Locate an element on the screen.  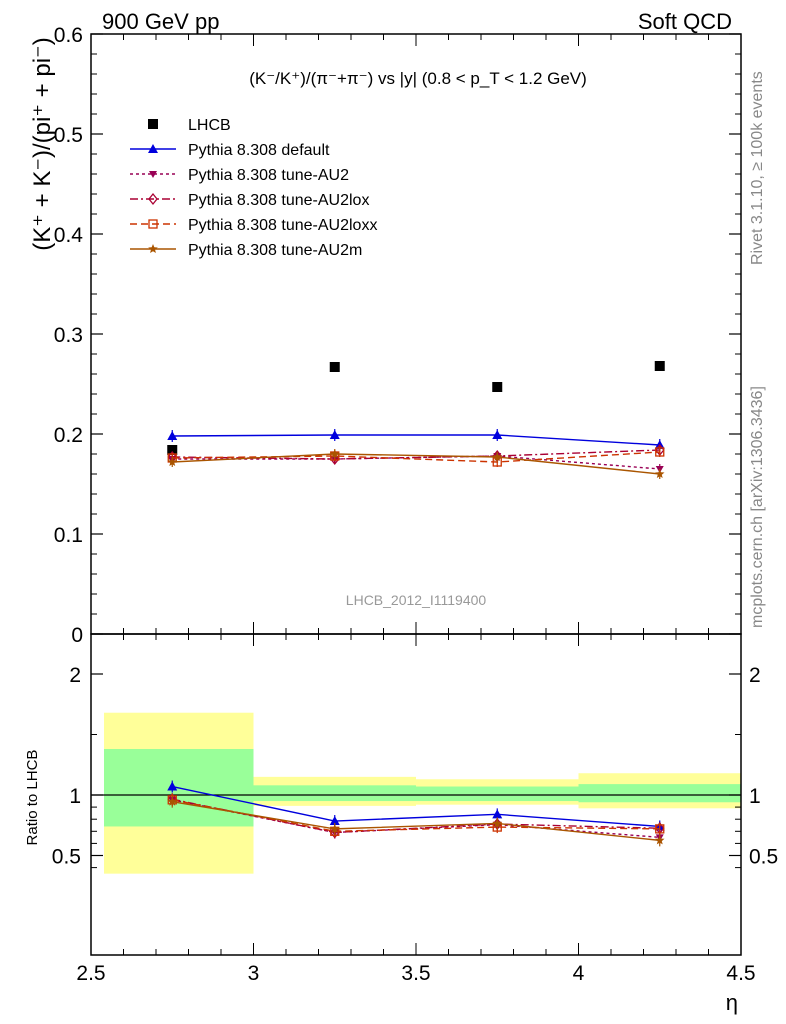
legend-item: Pythia 8.308 tune-AU2 is located at coordinates (239, 175).